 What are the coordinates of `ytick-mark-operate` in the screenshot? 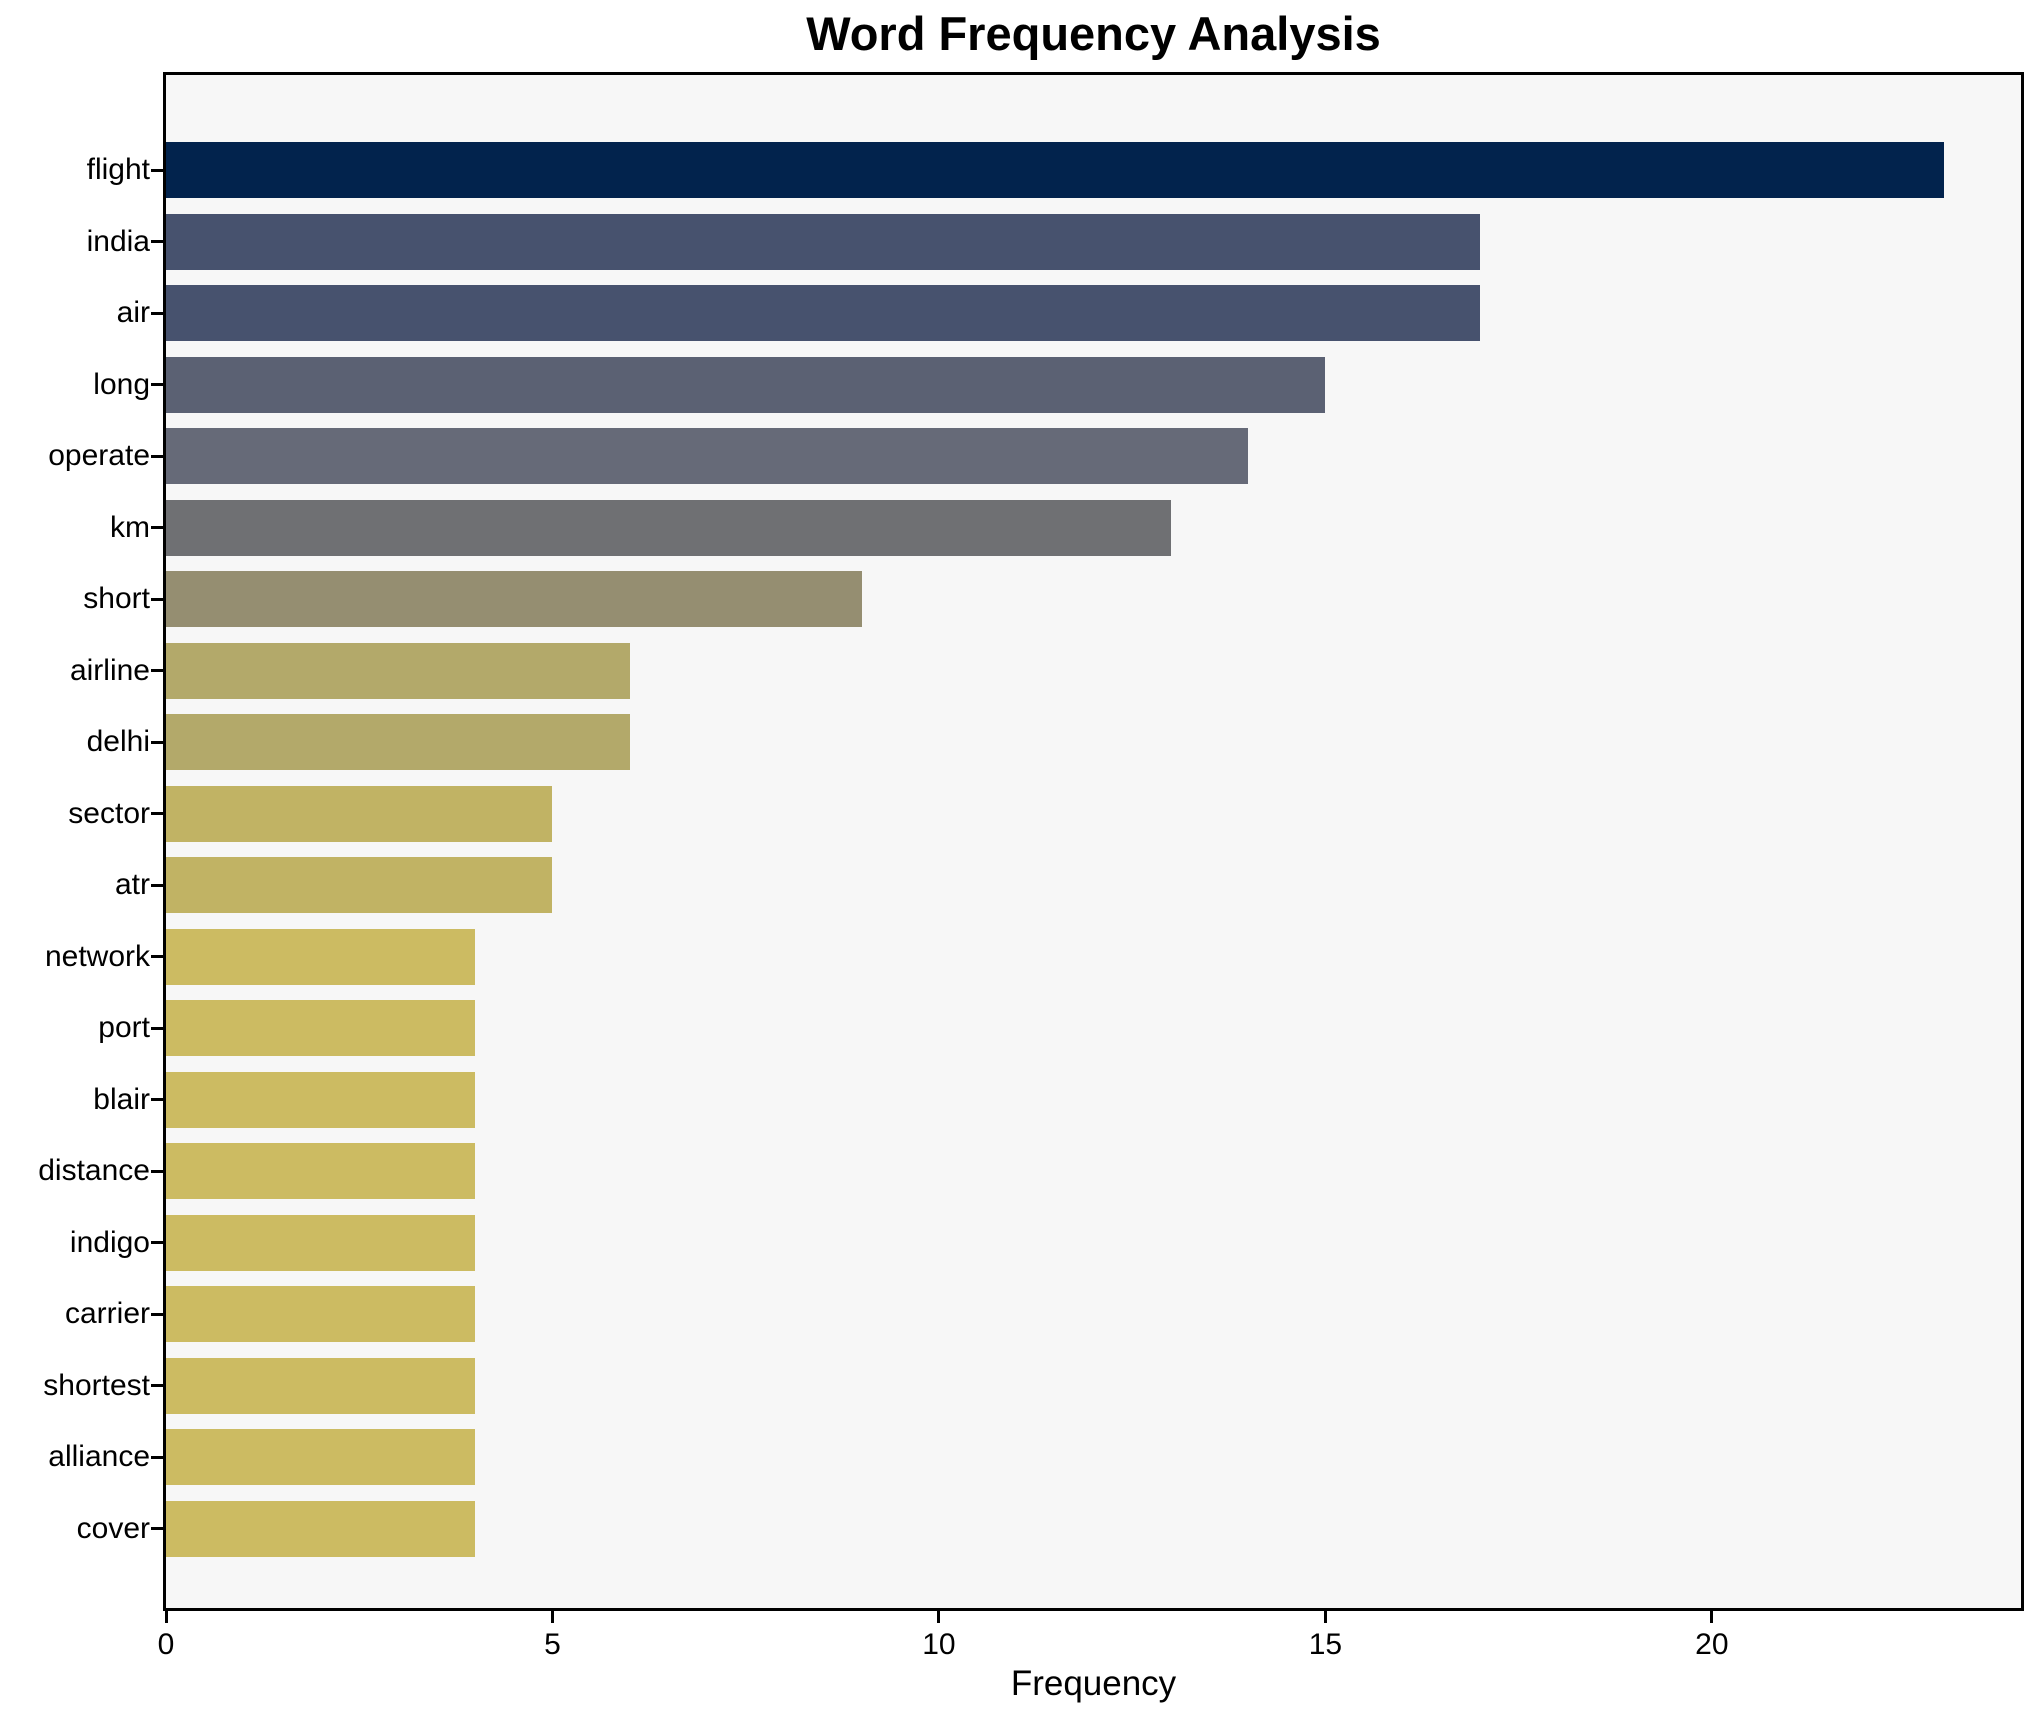 It's located at (157, 456).